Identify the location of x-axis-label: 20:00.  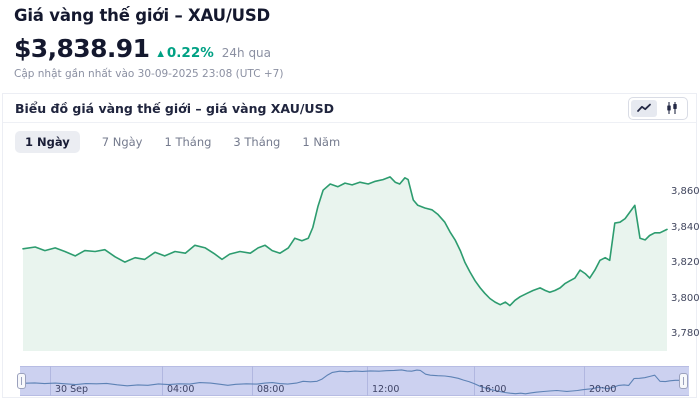
(603, 389).